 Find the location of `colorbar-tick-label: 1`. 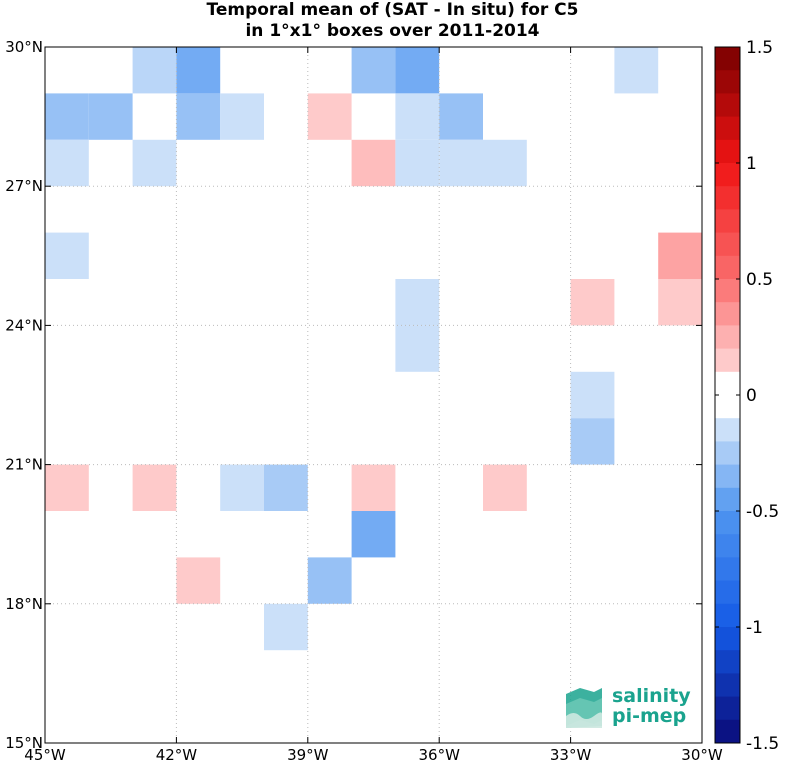

colorbar-tick-label: 1 is located at coordinates (751, 164).